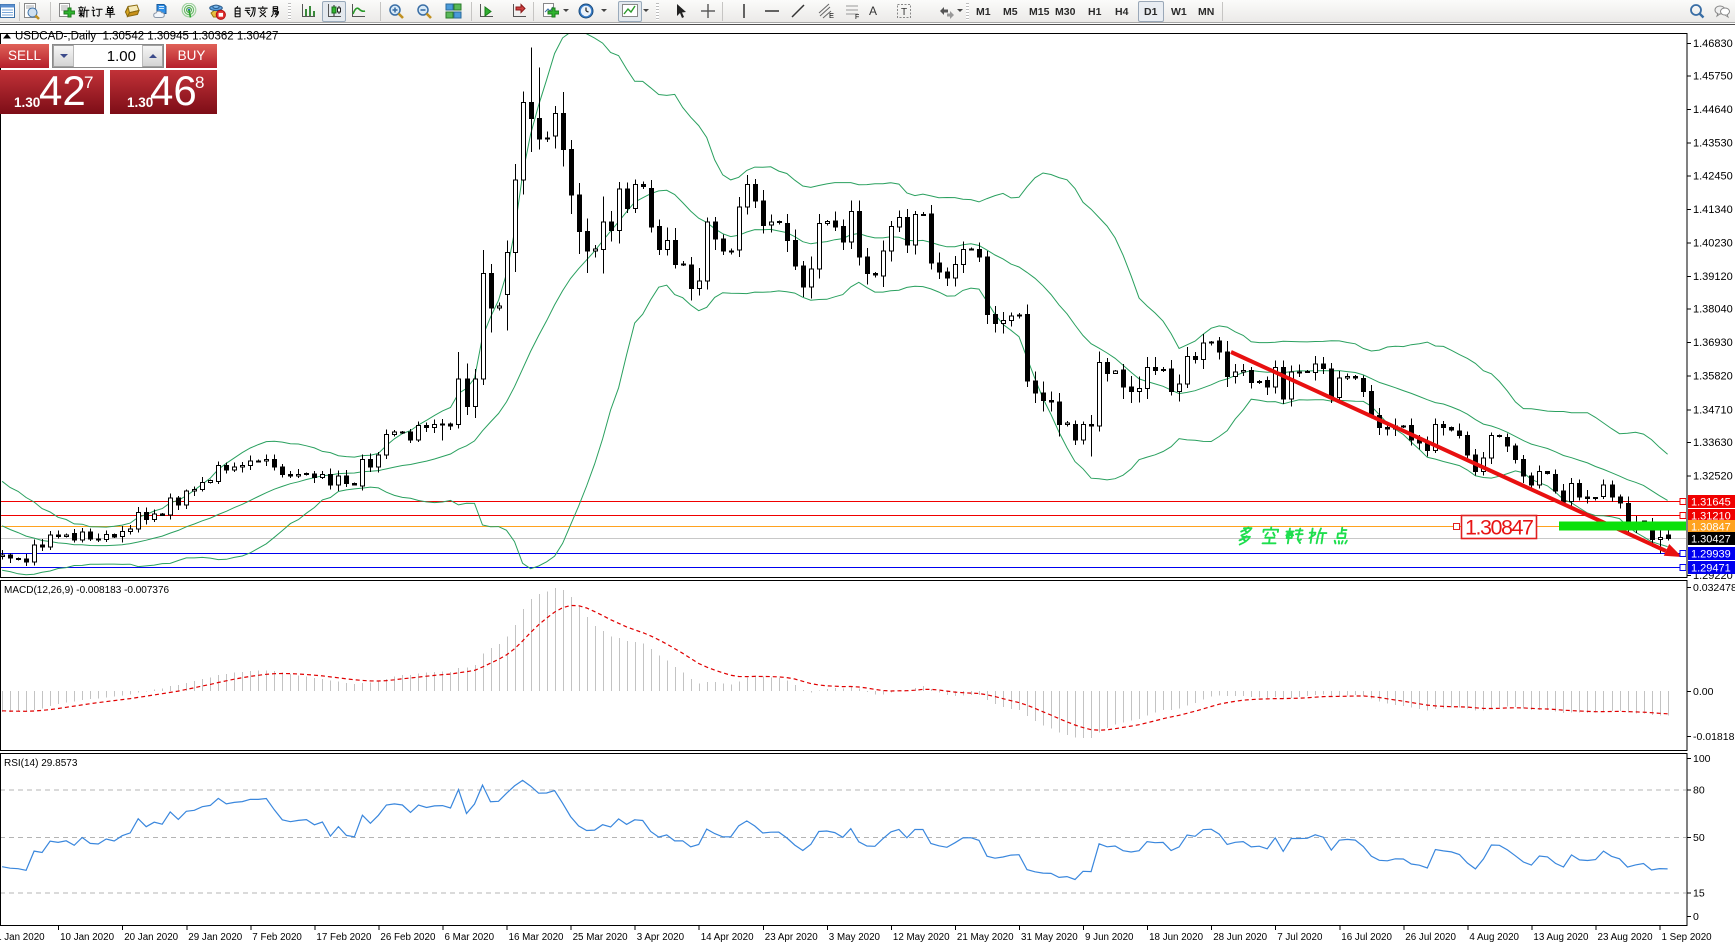 The height and width of the screenshot is (946, 1735). What do you see at coordinates (1109, 937) in the screenshot?
I see `svg-text: 9 Jun 2020` at bounding box center [1109, 937].